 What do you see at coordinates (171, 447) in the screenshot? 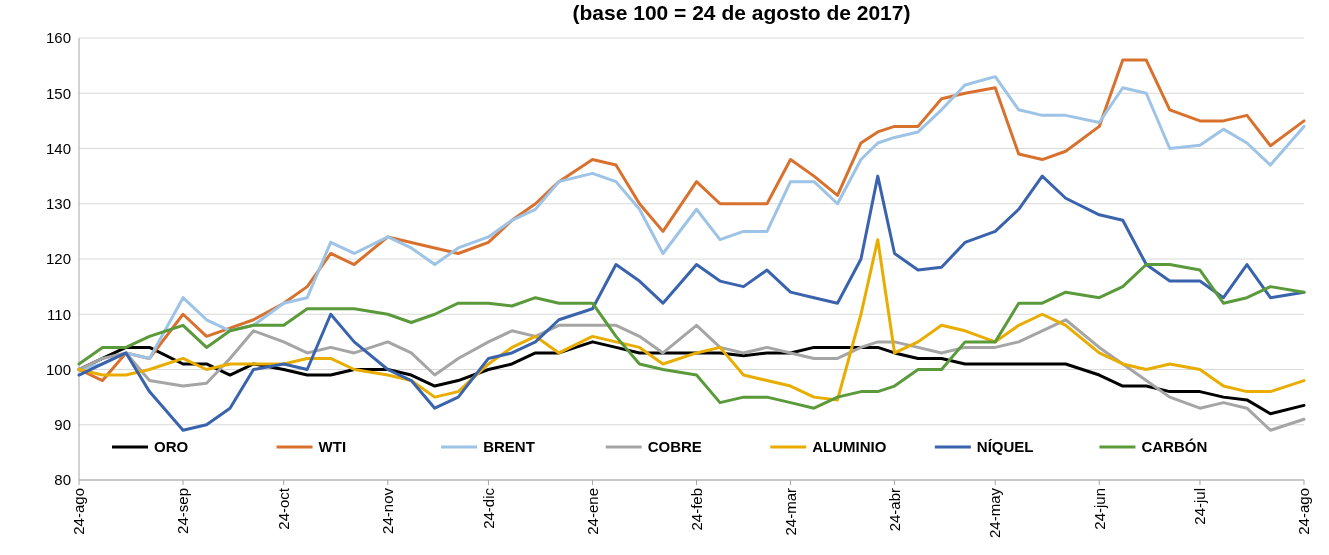
I see `legend-label: ORO` at bounding box center [171, 447].